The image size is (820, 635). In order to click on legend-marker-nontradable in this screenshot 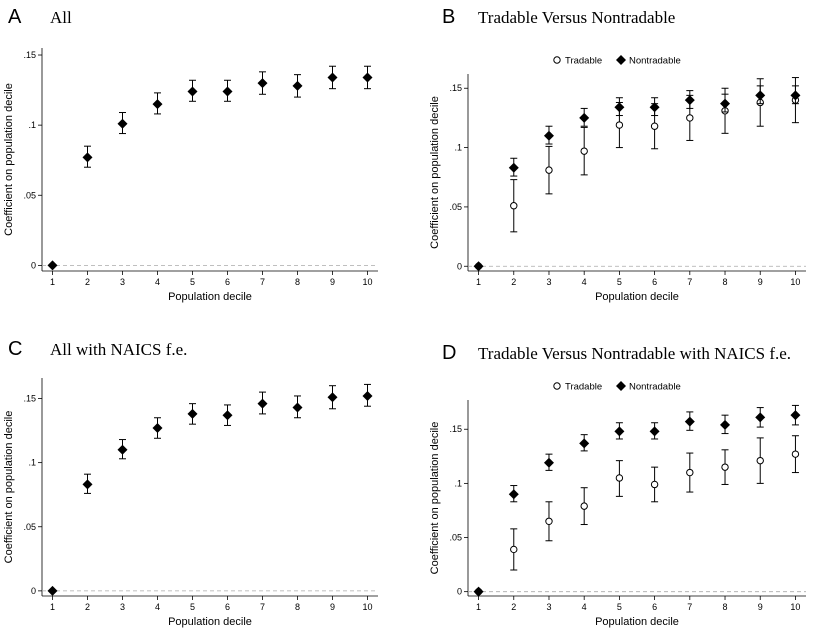, I will do `click(621, 60)`.